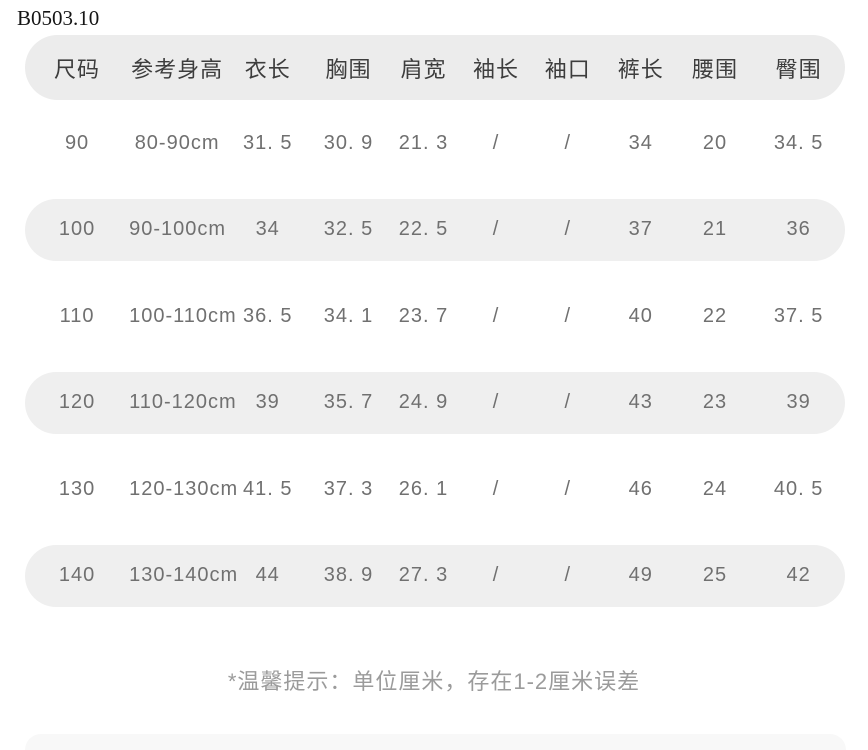 The height and width of the screenshot is (750, 868). What do you see at coordinates (348, 575) in the screenshot?
I see `table-cell: 38. 9` at bounding box center [348, 575].